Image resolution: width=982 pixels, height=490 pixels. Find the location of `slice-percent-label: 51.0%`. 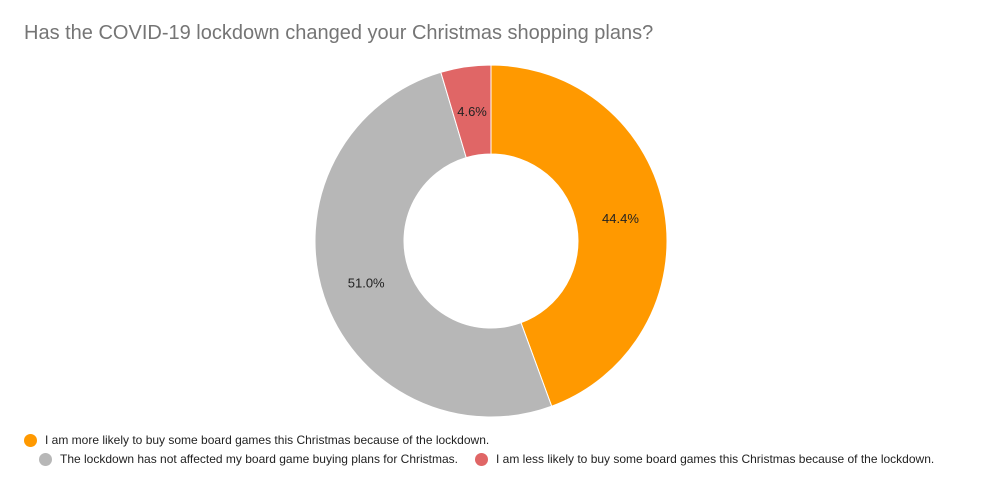

slice-percent-label: 51.0% is located at coordinates (366, 282).